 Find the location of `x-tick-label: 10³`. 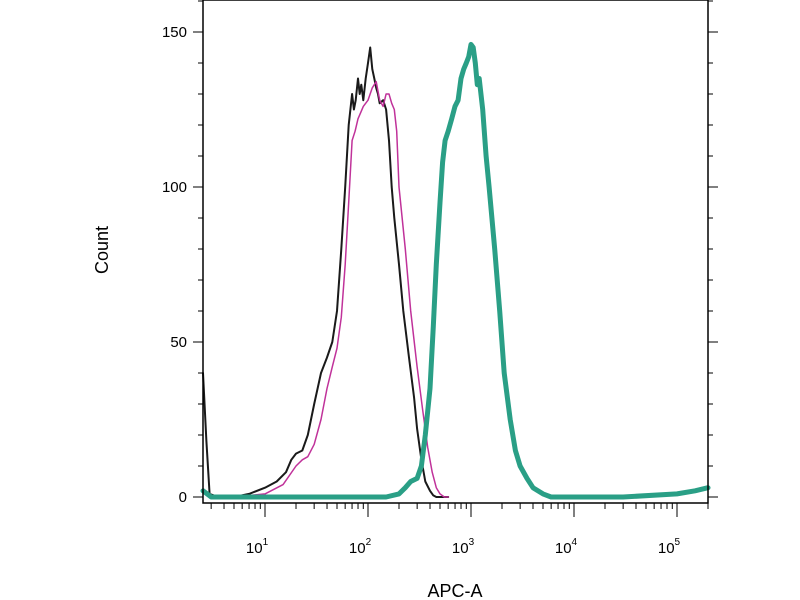

x-tick-label: 10³ is located at coordinates (463, 547).